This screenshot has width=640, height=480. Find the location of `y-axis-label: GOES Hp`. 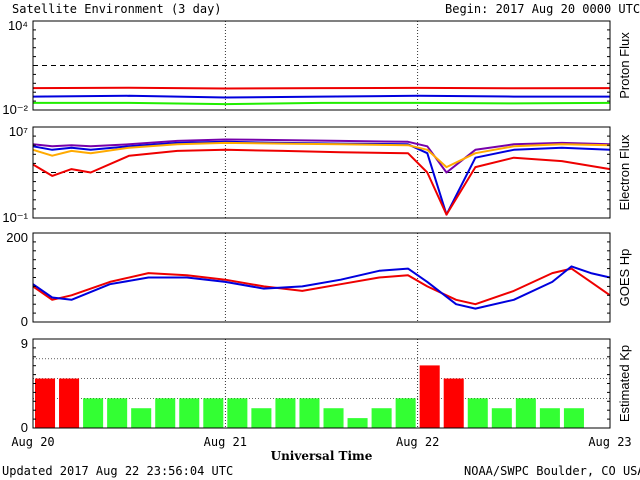

y-axis-label: GOES Hp is located at coordinates (624, 278).